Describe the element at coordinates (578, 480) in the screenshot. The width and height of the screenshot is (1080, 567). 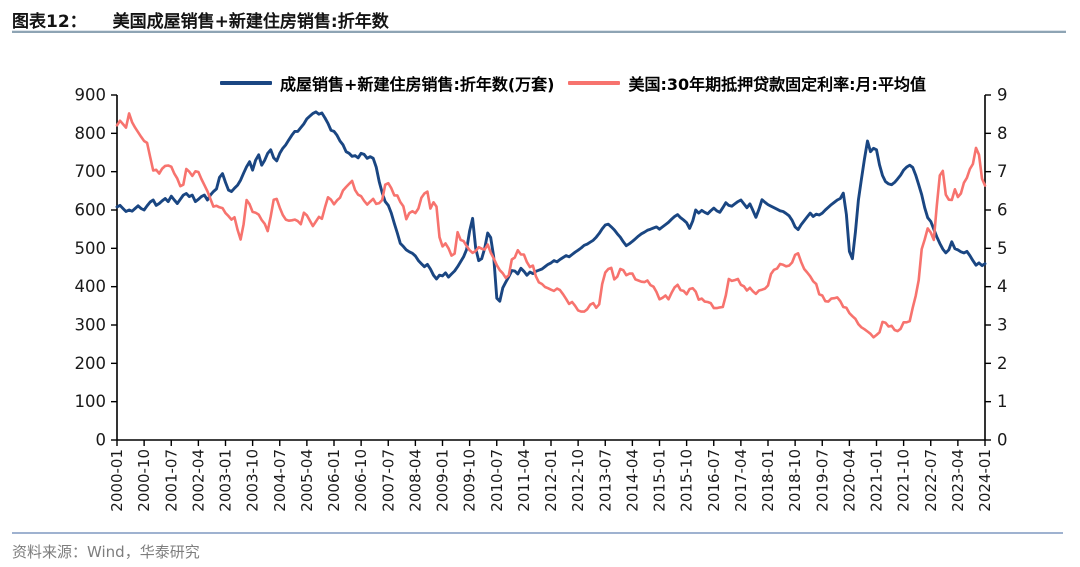
I see `x-axis-label: 2012-10` at that location.